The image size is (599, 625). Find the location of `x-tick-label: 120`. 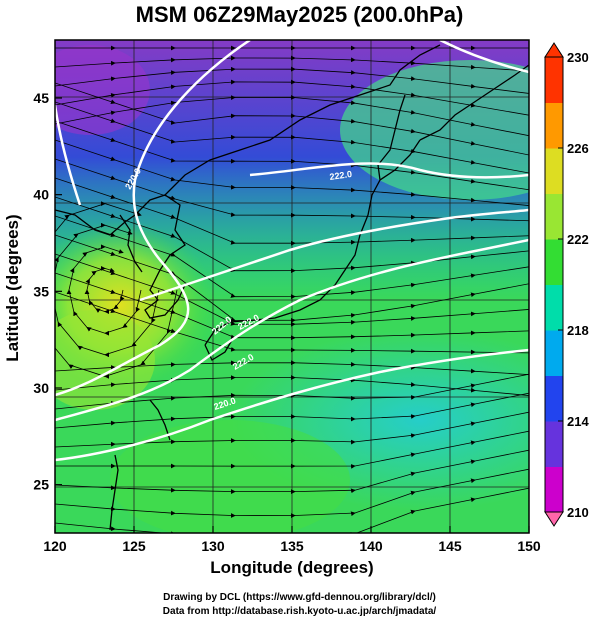

x-tick-label: 120 is located at coordinates (55, 546).